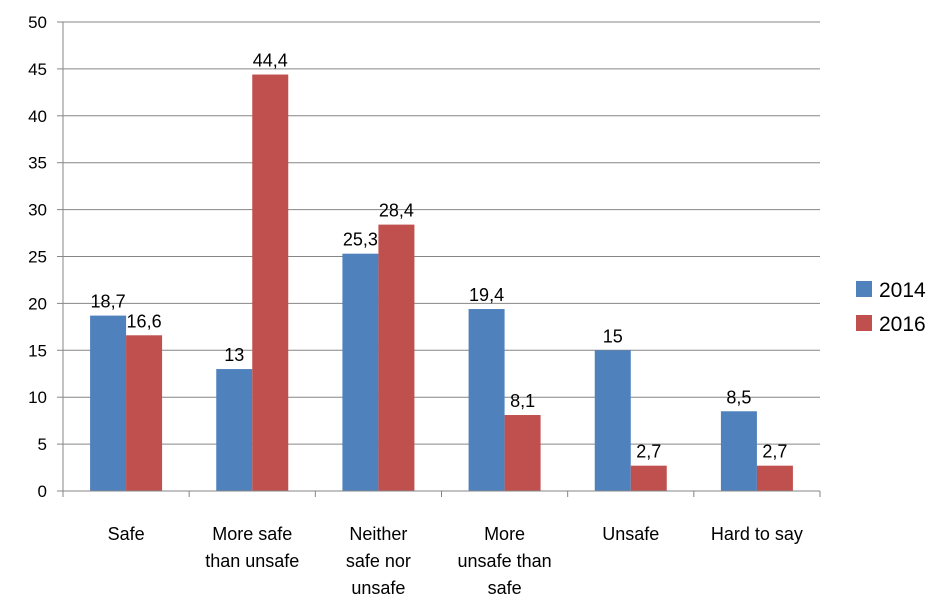 Image resolution: width=949 pixels, height=607 pixels. I want to click on y-tick-label: 50, so click(37, 22).